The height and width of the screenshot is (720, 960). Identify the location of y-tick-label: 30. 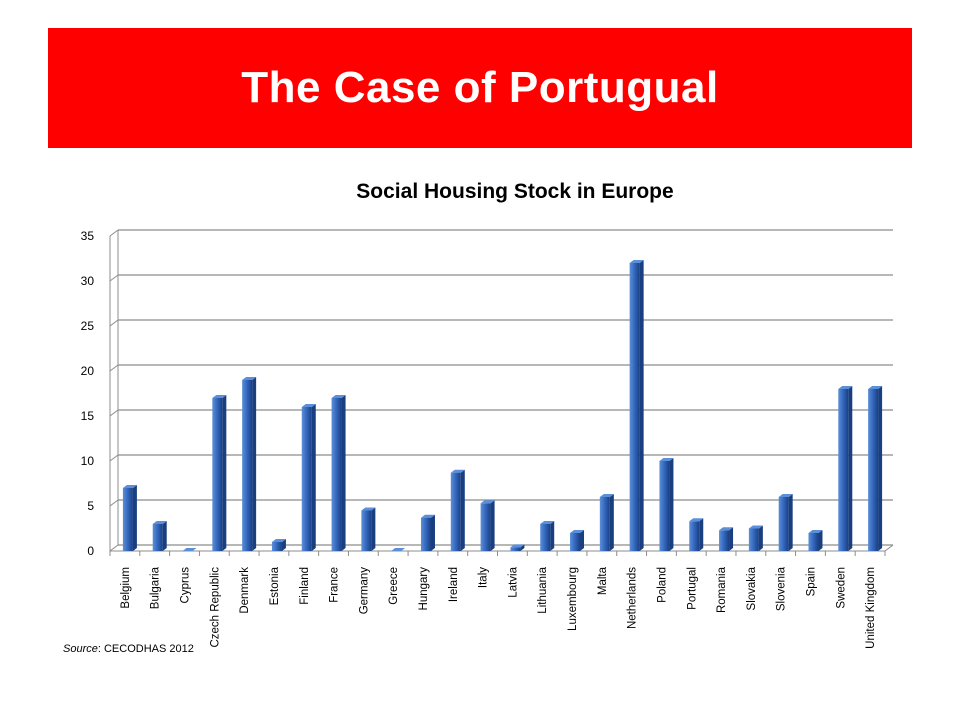
(88, 281).